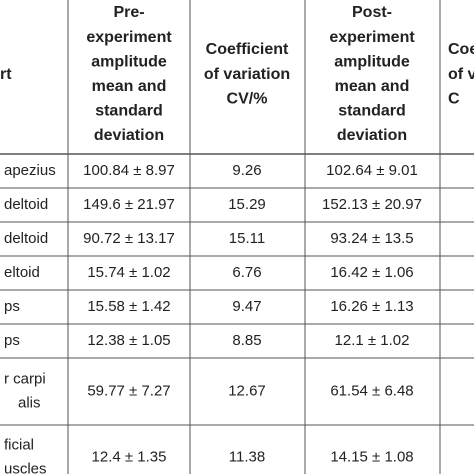 This screenshot has width=474, height=474. I want to click on header-text: rt, so click(6, 74).